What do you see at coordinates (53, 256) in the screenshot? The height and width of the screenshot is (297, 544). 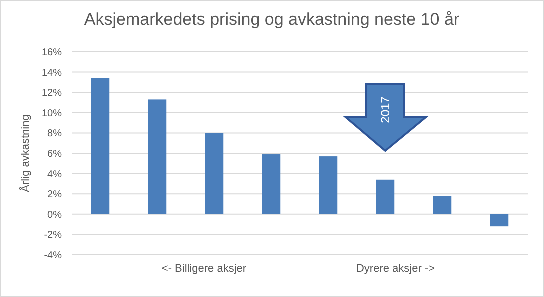 I see `y-tick-label: -4%` at bounding box center [53, 256].